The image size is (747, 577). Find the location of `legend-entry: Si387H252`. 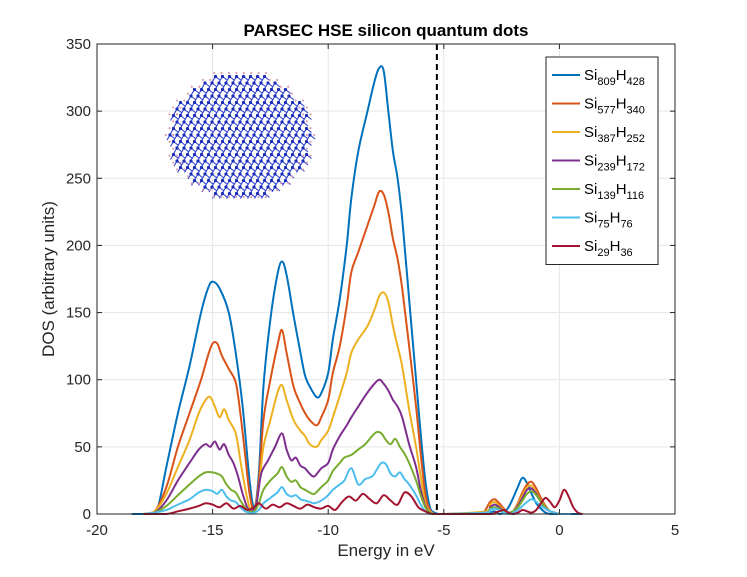

legend-entry: Si387H252 is located at coordinates (598, 134).